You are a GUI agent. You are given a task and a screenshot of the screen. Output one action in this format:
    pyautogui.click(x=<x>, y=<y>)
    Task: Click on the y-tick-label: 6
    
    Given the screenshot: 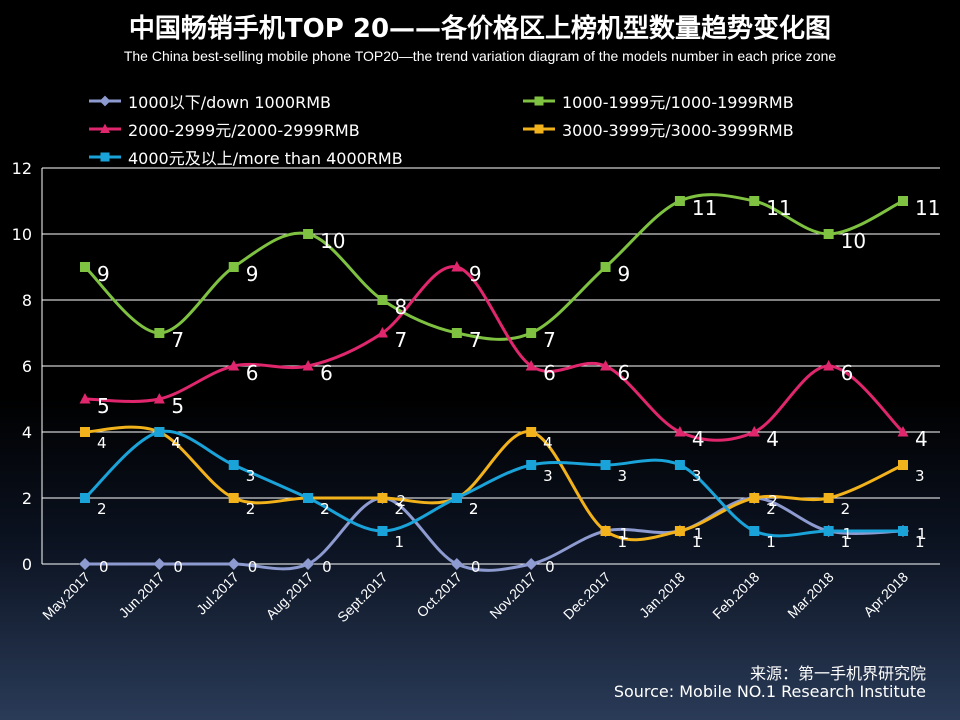 What is the action you would take?
    pyautogui.click(x=27, y=366)
    